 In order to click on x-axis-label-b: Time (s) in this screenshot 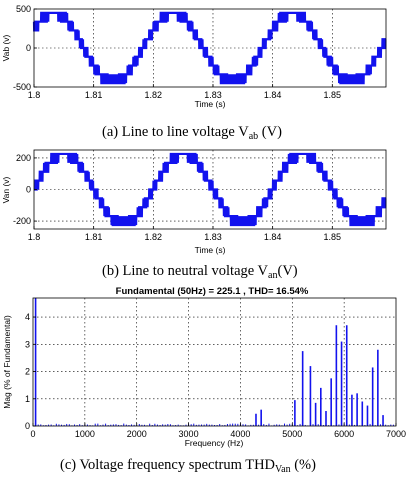, I will do `click(210, 250)`.